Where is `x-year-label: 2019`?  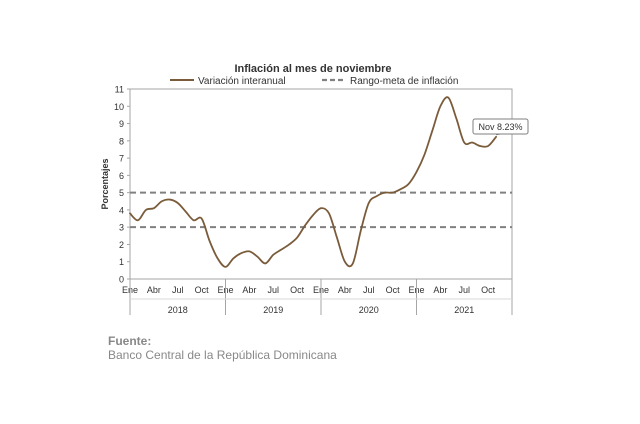
x-year-label: 2019 is located at coordinates (273, 310).